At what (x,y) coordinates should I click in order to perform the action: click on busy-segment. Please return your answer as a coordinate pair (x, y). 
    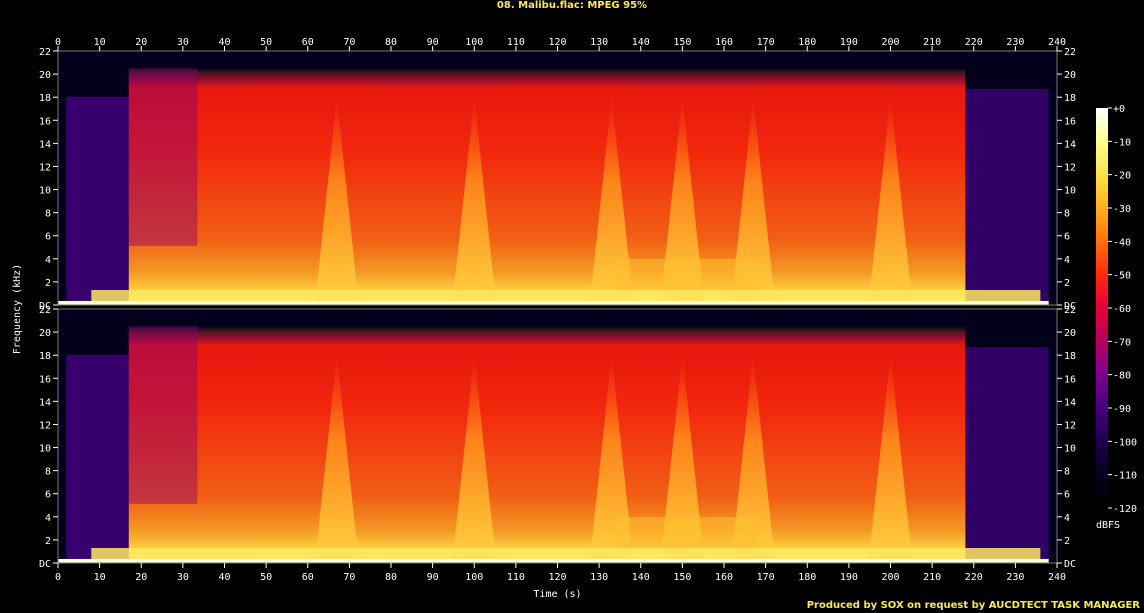
    Looking at the image, I should click on (686, 533).